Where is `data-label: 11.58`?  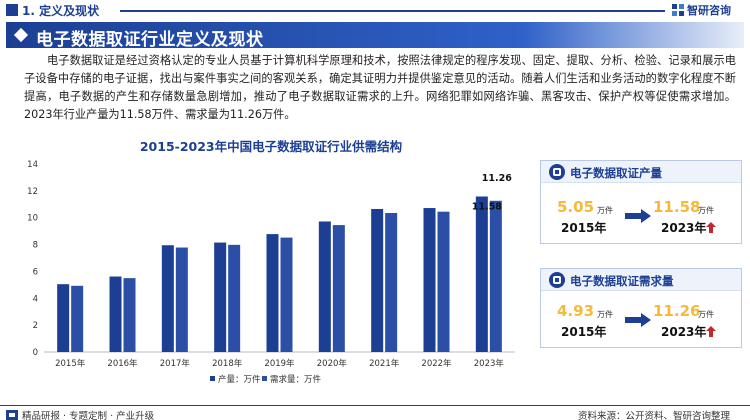 data-label: 11.58 is located at coordinates (487, 206).